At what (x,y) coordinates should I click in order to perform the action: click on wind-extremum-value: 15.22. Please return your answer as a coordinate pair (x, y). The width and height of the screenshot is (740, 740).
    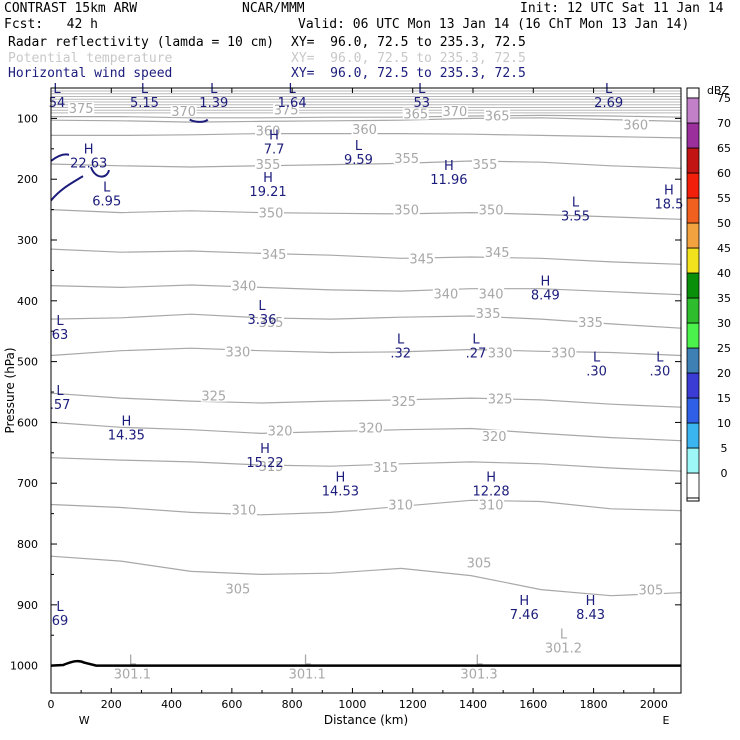
    Looking at the image, I should click on (264, 463).